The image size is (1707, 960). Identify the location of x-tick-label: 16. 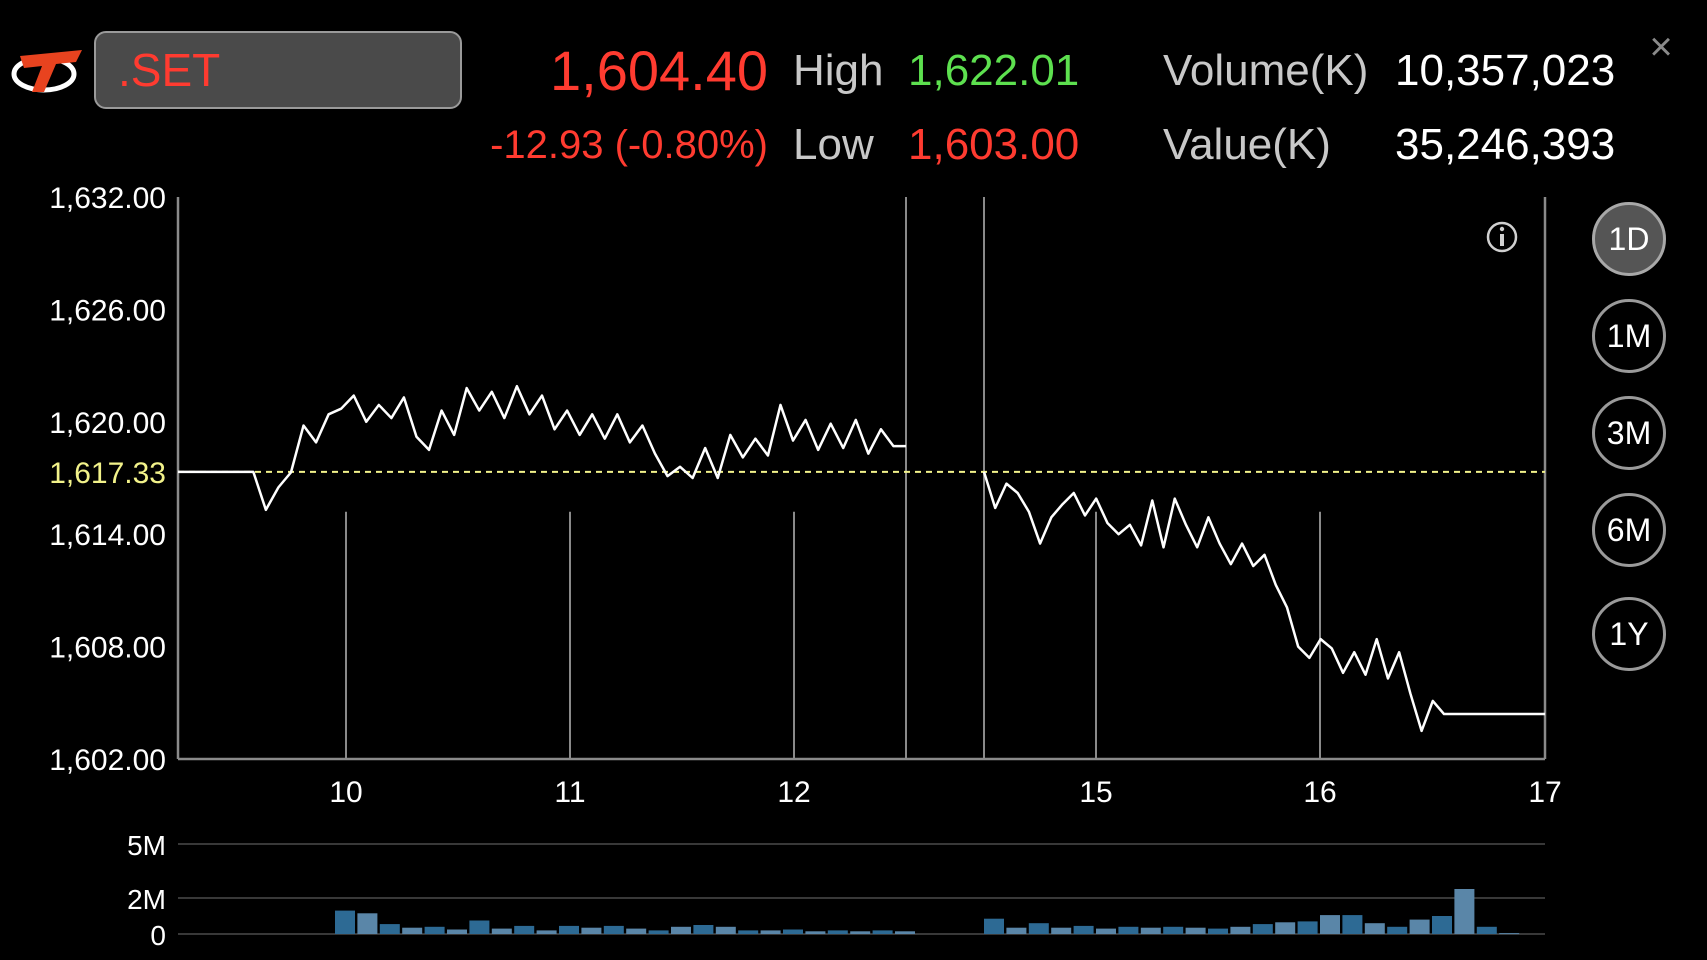
(1319, 792).